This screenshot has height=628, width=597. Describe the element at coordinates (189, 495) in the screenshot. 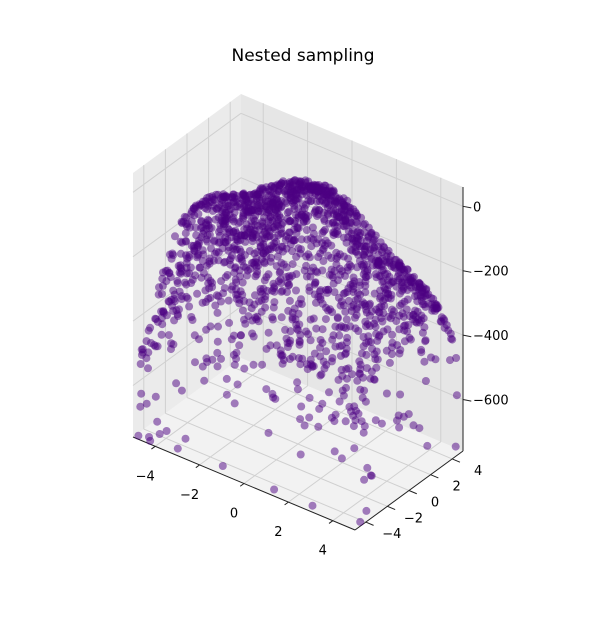

I see `x-tick-label: −2` at that location.